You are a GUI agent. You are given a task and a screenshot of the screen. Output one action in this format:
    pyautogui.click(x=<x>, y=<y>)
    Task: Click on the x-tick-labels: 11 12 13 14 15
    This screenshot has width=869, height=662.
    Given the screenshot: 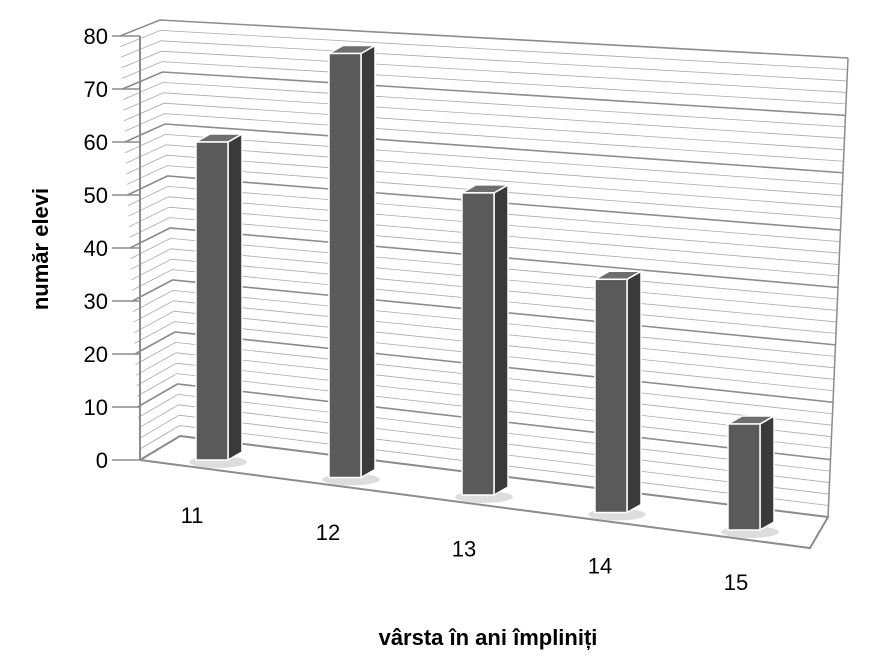 What is the action you would take?
    pyautogui.click(x=465, y=549)
    